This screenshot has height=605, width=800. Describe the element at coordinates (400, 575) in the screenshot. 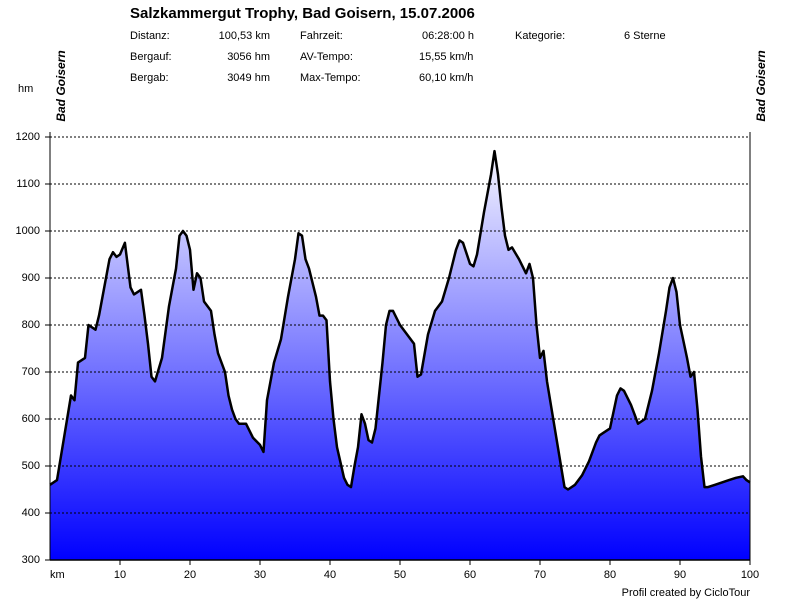

I see `x-tick-label: 50` at that location.